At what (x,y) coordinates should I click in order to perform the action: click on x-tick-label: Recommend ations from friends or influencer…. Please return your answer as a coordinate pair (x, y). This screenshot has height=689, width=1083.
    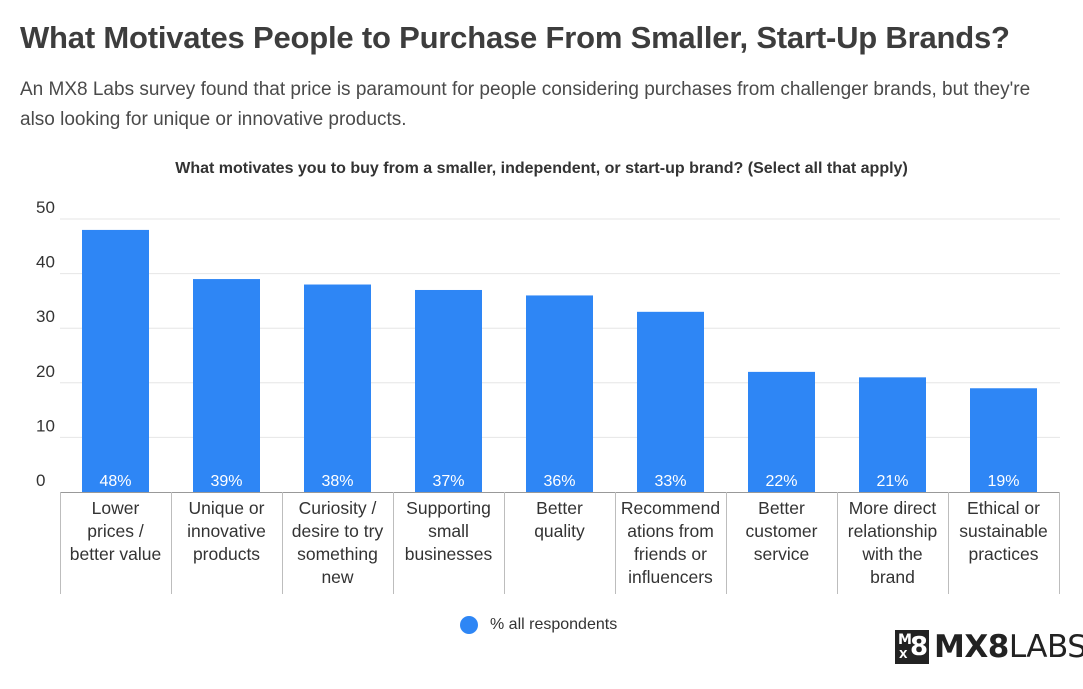
    Looking at the image, I should click on (670, 542).